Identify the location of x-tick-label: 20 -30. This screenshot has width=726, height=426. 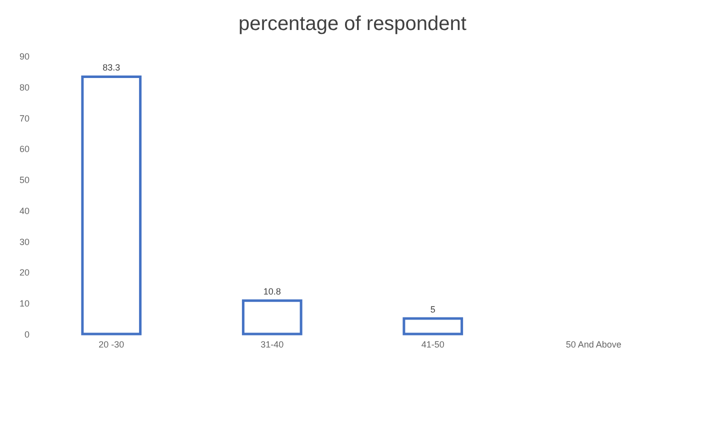
(111, 345).